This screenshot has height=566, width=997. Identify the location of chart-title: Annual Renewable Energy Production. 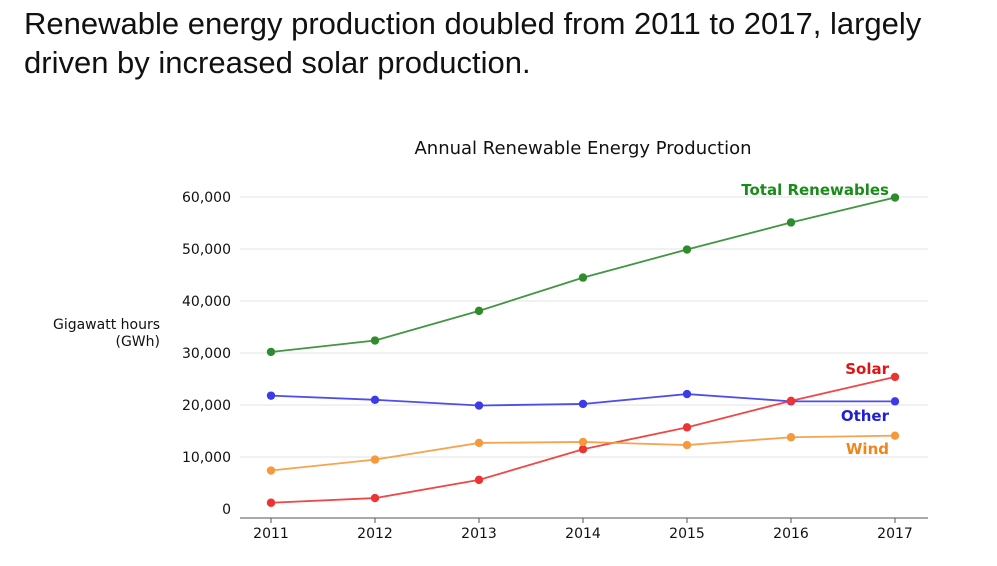
(582, 148).